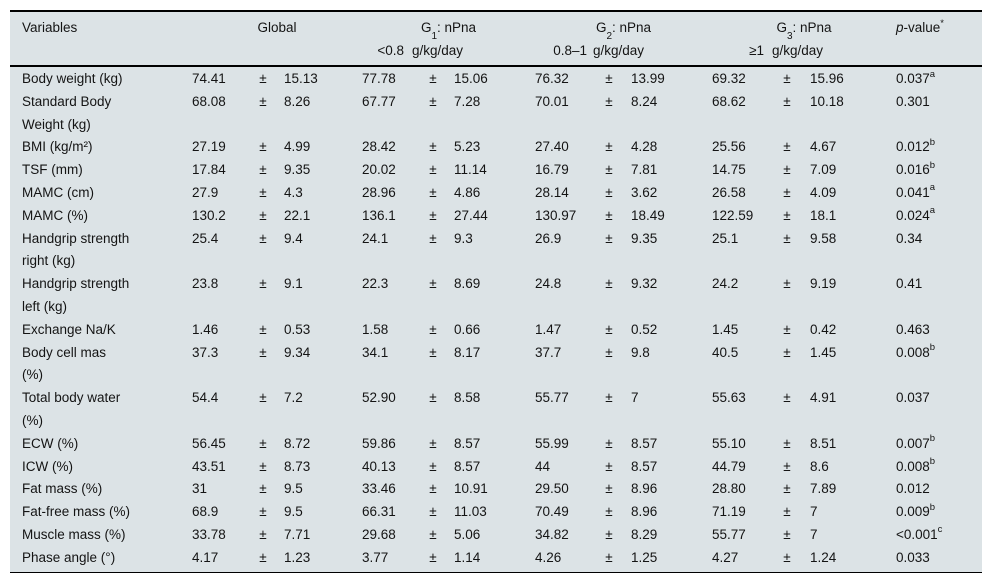 The height and width of the screenshot is (579, 992). Describe the element at coordinates (913, 443) in the screenshot. I see `p-value: 0.007` at that location.